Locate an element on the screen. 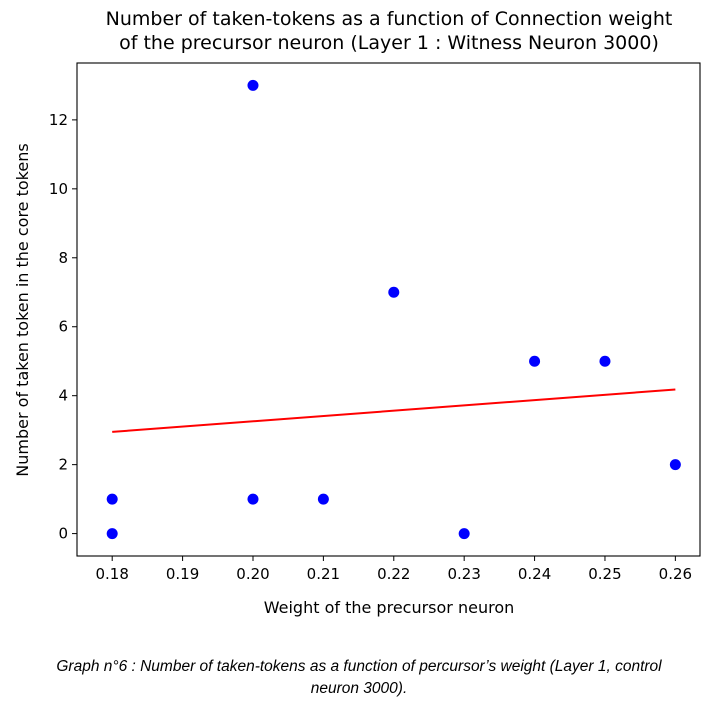 The height and width of the screenshot is (722, 718). trend-line is located at coordinates (394, 410).